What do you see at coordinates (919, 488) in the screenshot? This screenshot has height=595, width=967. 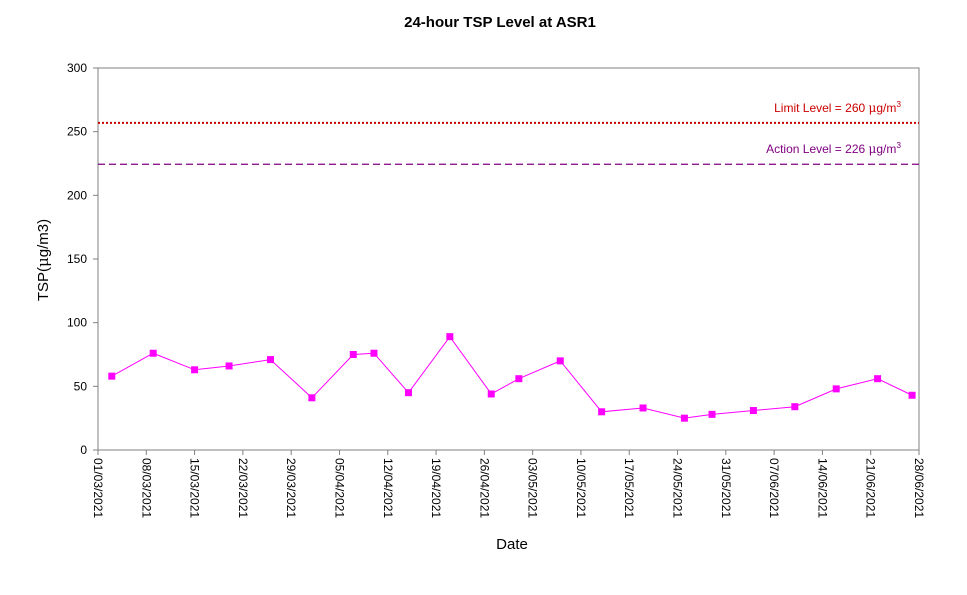 I see `x-tick-label: 28/06/2021` at bounding box center [919, 488].